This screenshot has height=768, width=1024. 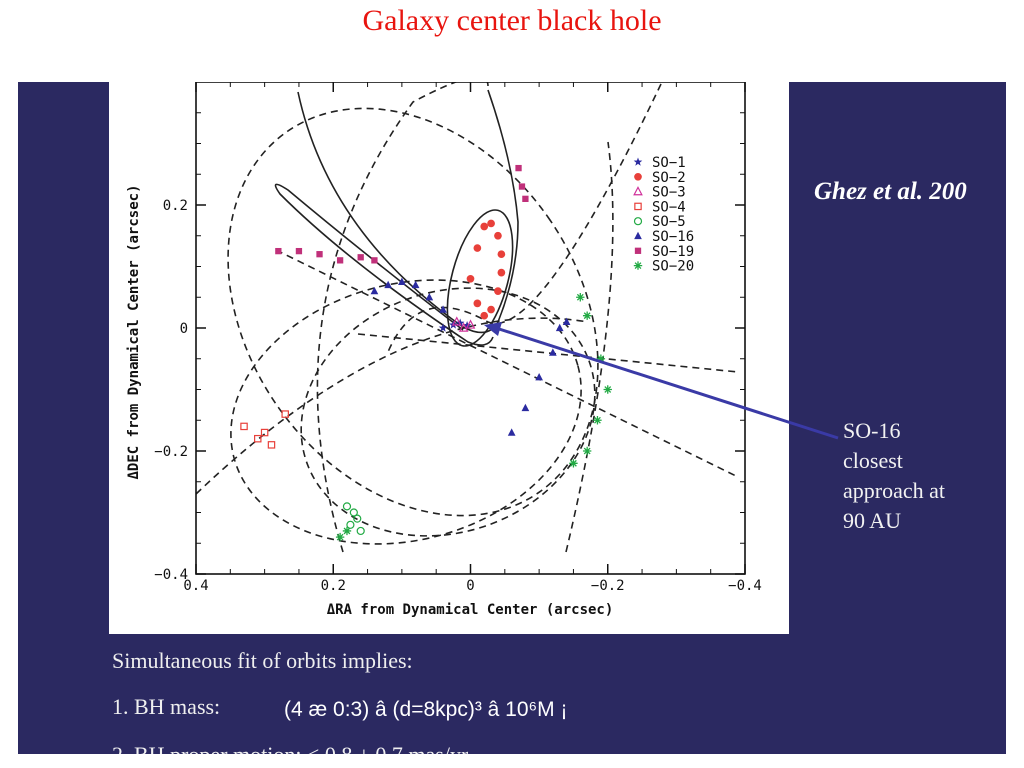 I want to click on legend-label: SO−20, so click(x=673, y=267).